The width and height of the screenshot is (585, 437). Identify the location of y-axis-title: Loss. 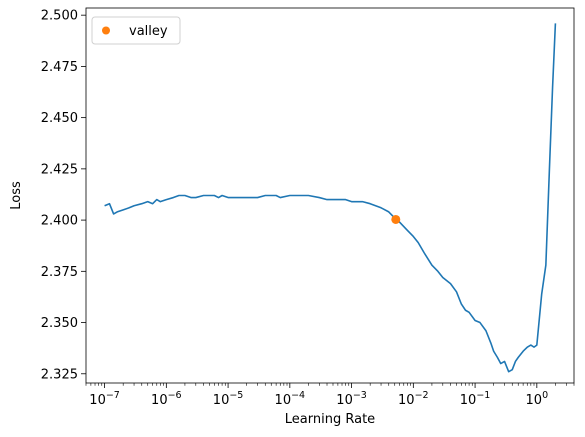
(16, 195).